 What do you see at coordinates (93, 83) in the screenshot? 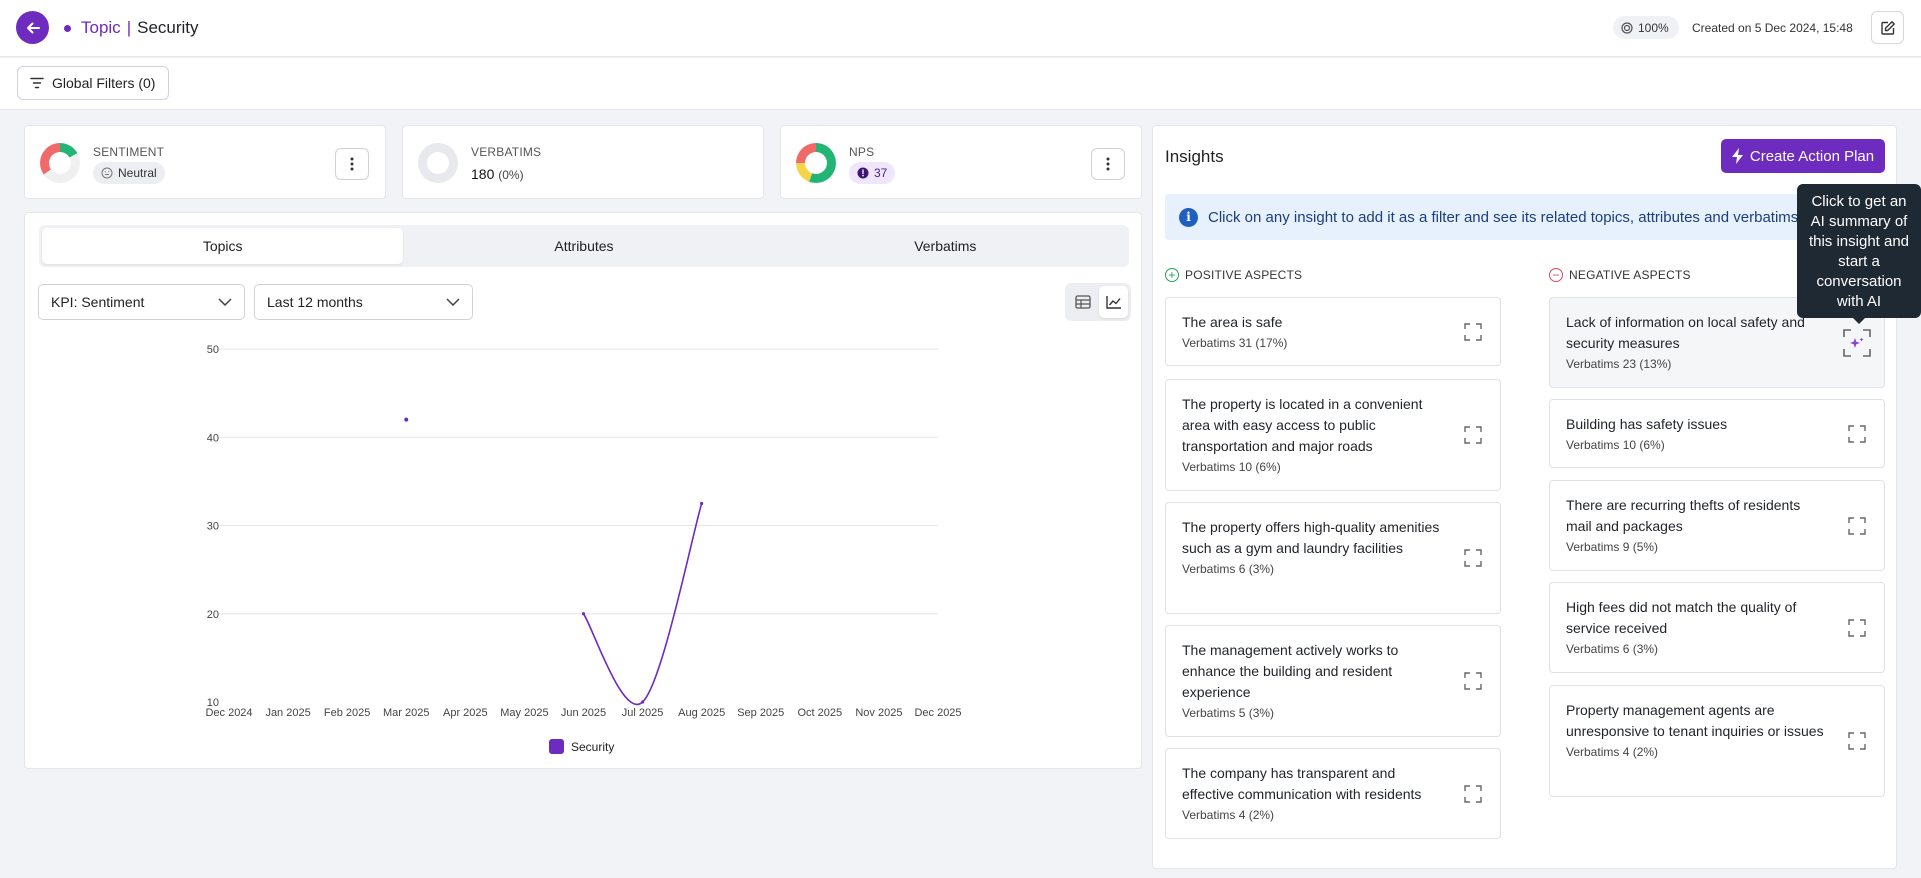
I see `global-filters-button: Global Filters (0)` at bounding box center [93, 83].